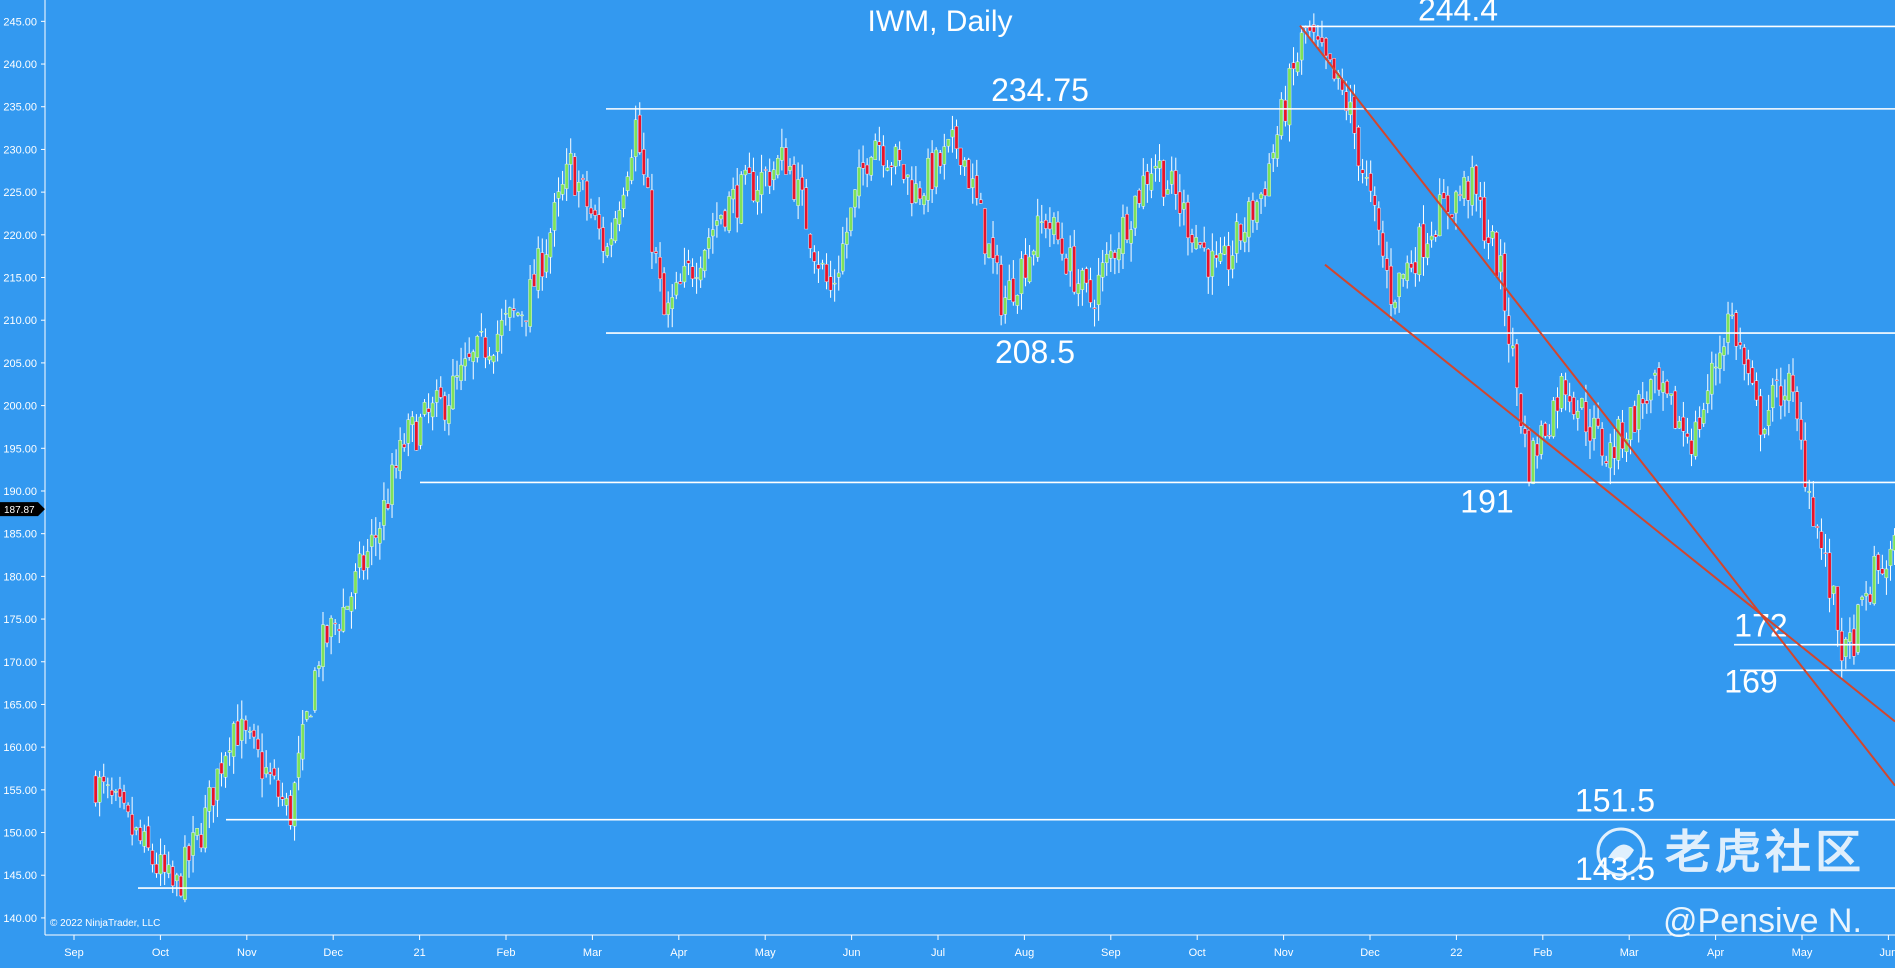  Describe the element at coordinates (1542, 953) in the screenshot. I see `x-tick-label: Feb` at that location.